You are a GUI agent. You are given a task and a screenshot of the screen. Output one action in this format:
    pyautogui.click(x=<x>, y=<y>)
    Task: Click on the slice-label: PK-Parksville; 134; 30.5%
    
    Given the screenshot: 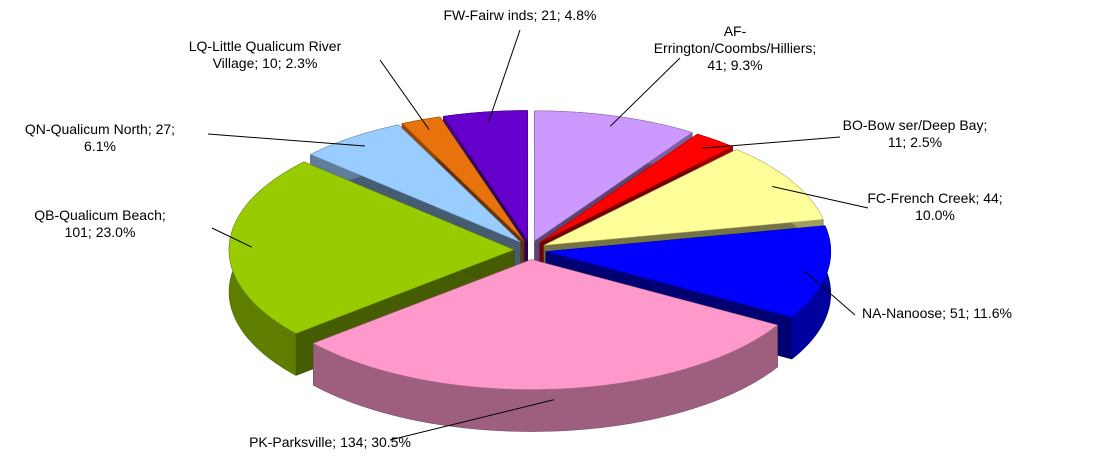 What is the action you would take?
    pyautogui.click(x=330, y=442)
    